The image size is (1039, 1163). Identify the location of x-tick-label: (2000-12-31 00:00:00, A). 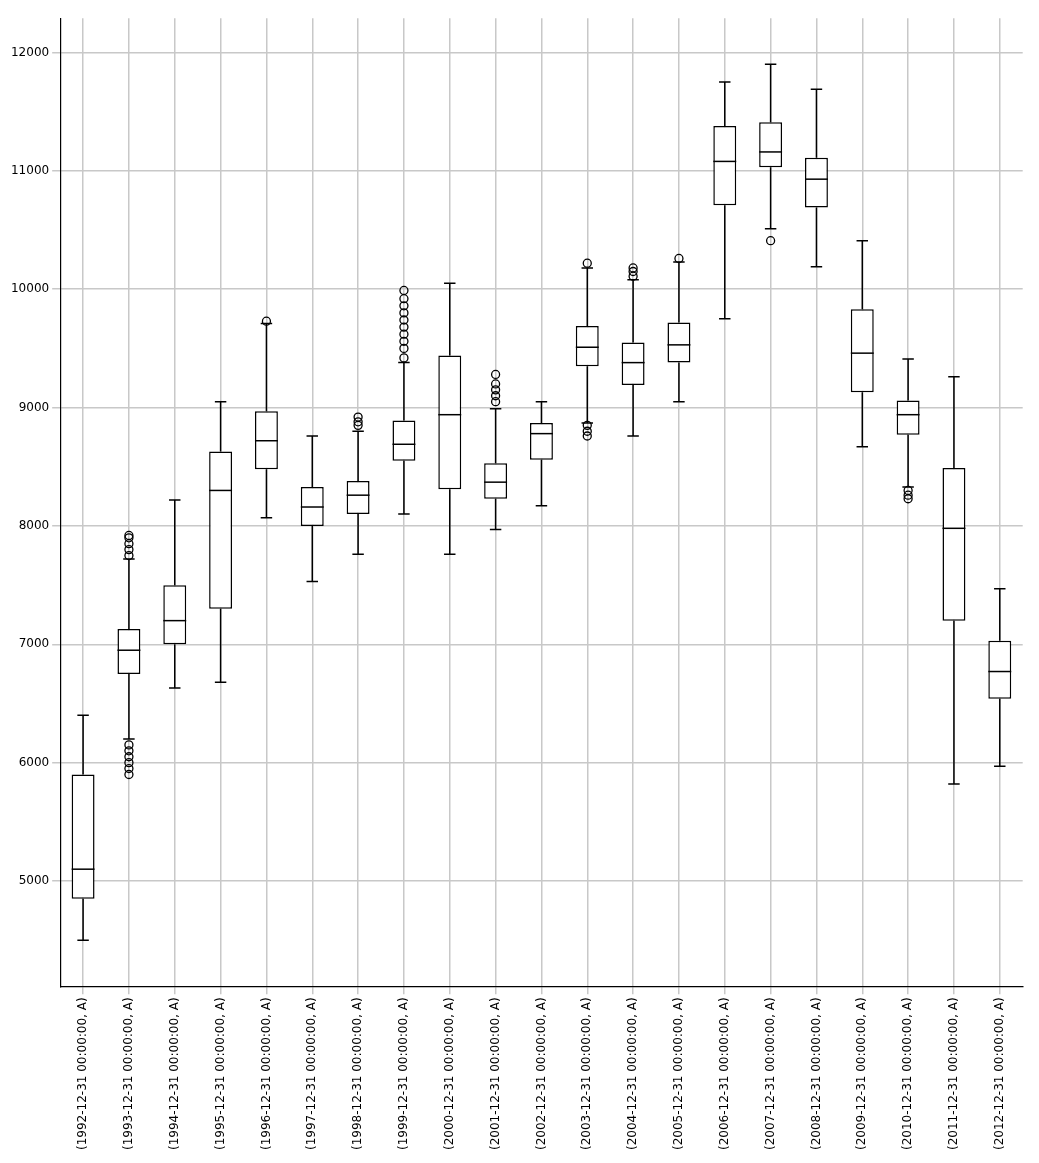
(448, 1074).